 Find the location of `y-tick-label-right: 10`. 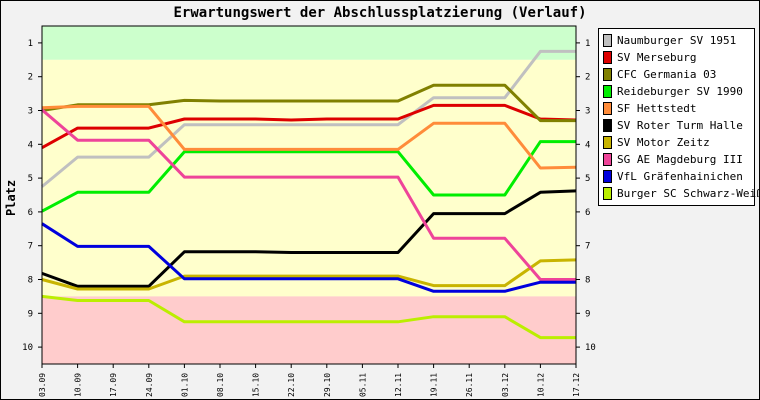

y-tick-label-right: 10 is located at coordinates (590, 348).